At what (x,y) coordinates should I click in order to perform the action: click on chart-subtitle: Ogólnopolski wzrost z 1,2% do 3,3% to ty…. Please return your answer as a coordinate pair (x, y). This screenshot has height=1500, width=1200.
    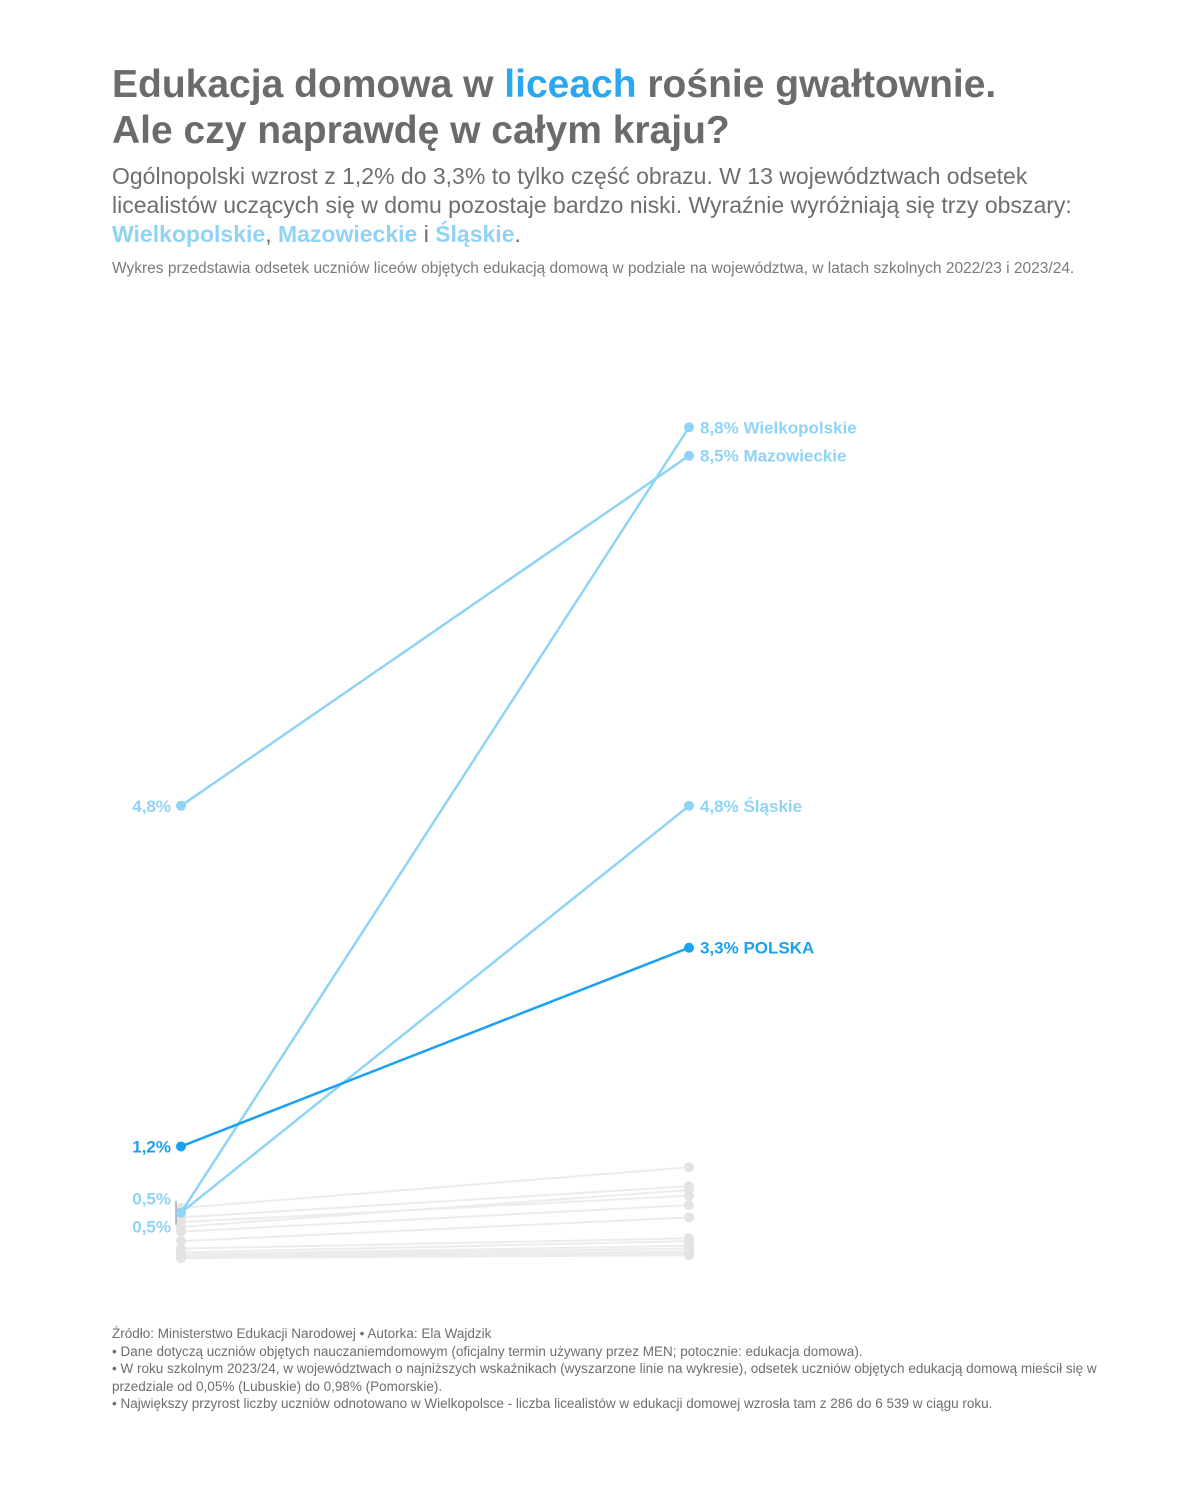
    Looking at the image, I should click on (607, 205).